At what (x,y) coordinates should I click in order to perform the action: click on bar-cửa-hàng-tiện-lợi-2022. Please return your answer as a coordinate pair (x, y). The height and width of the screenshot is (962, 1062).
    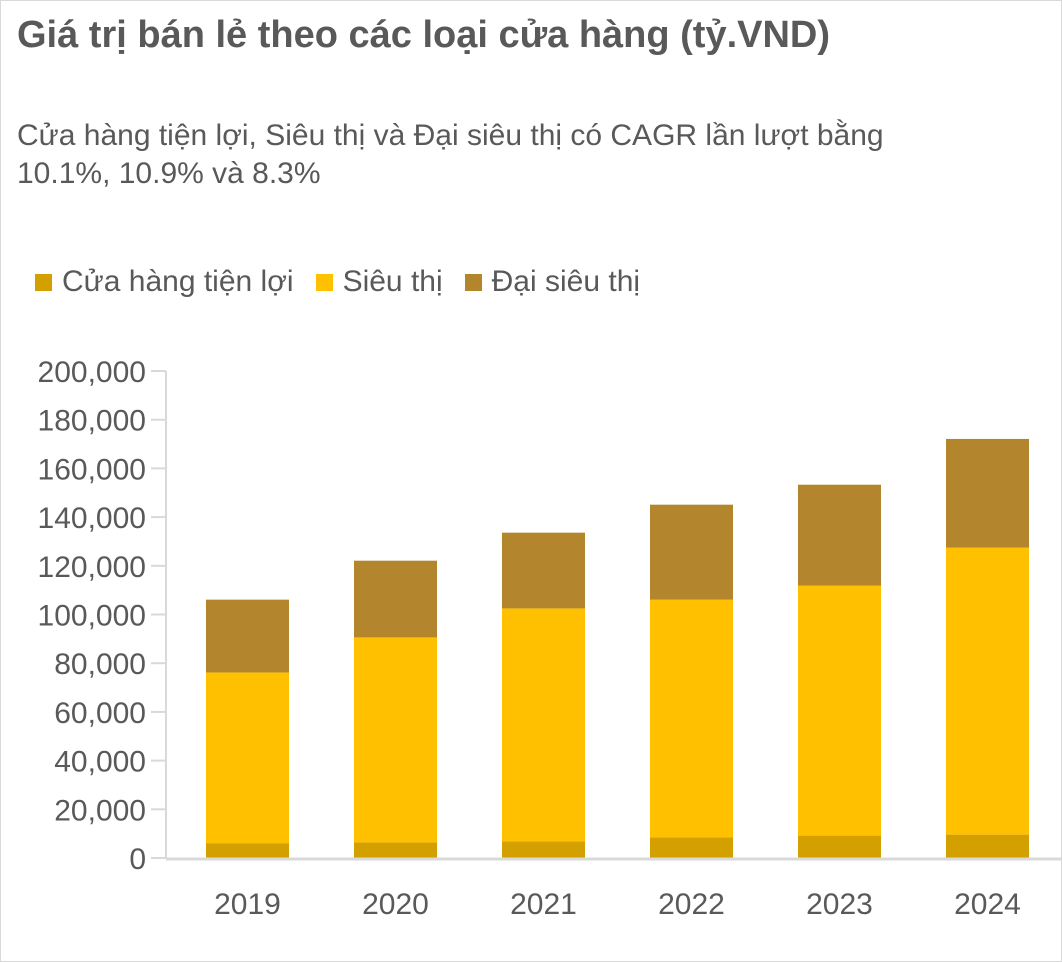
    Looking at the image, I should click on (691, 847).